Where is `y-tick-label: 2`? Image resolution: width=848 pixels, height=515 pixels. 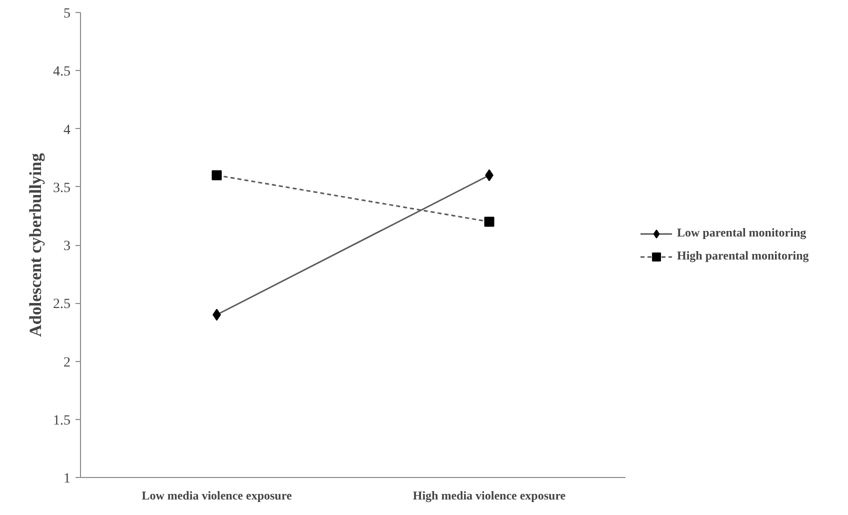 y-tick-label: 2 is located at coordinates (67, 362).